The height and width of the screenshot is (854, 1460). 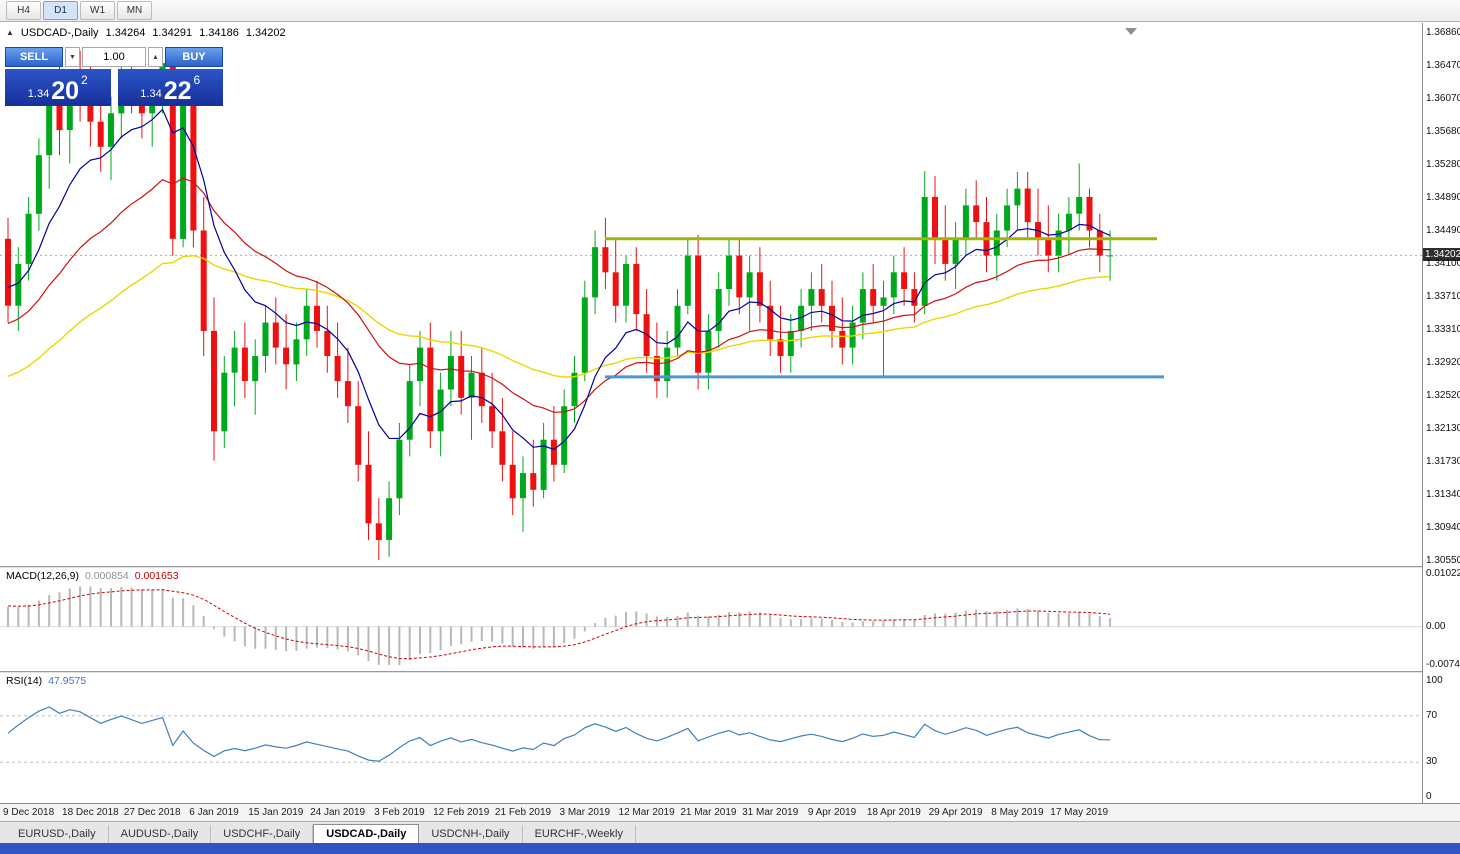 What do you see at coordinates (1443, 494) in the screenshot?
I see `price-axis-label: 1.31340` at bounding box center [1443, 494].